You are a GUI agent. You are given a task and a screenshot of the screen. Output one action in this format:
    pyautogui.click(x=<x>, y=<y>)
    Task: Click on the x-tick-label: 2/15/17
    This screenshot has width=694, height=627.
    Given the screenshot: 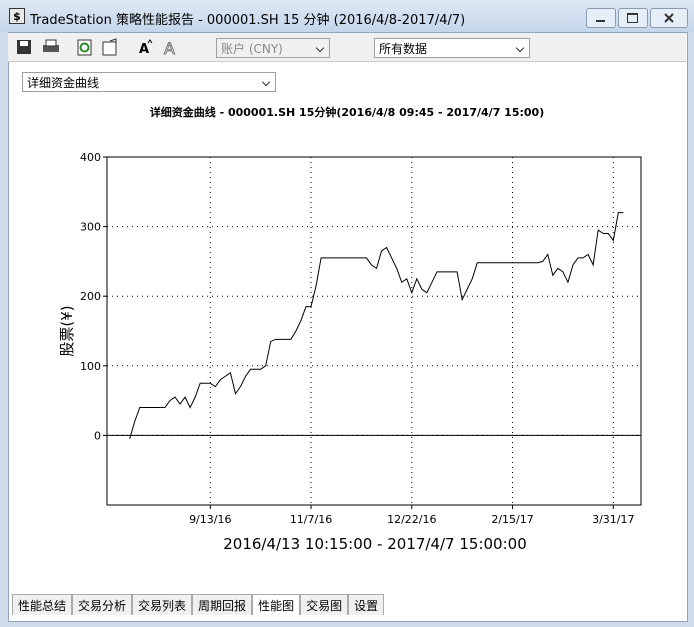 What is the action you would take?
    pyautogui.click(x=512, y=519)
    